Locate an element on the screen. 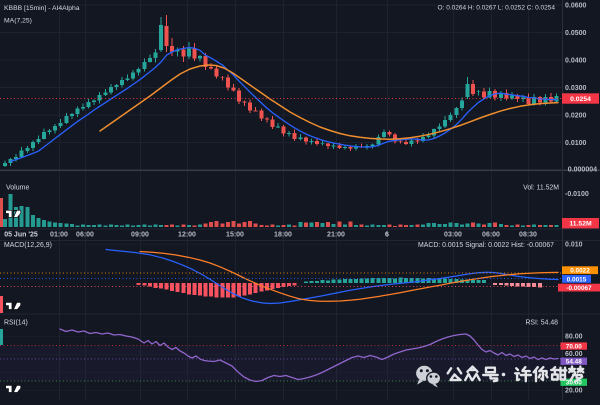 The height and width of the screenshot is (405, 600). svg-text: 0.0200 is located at coordinates (576, 116).